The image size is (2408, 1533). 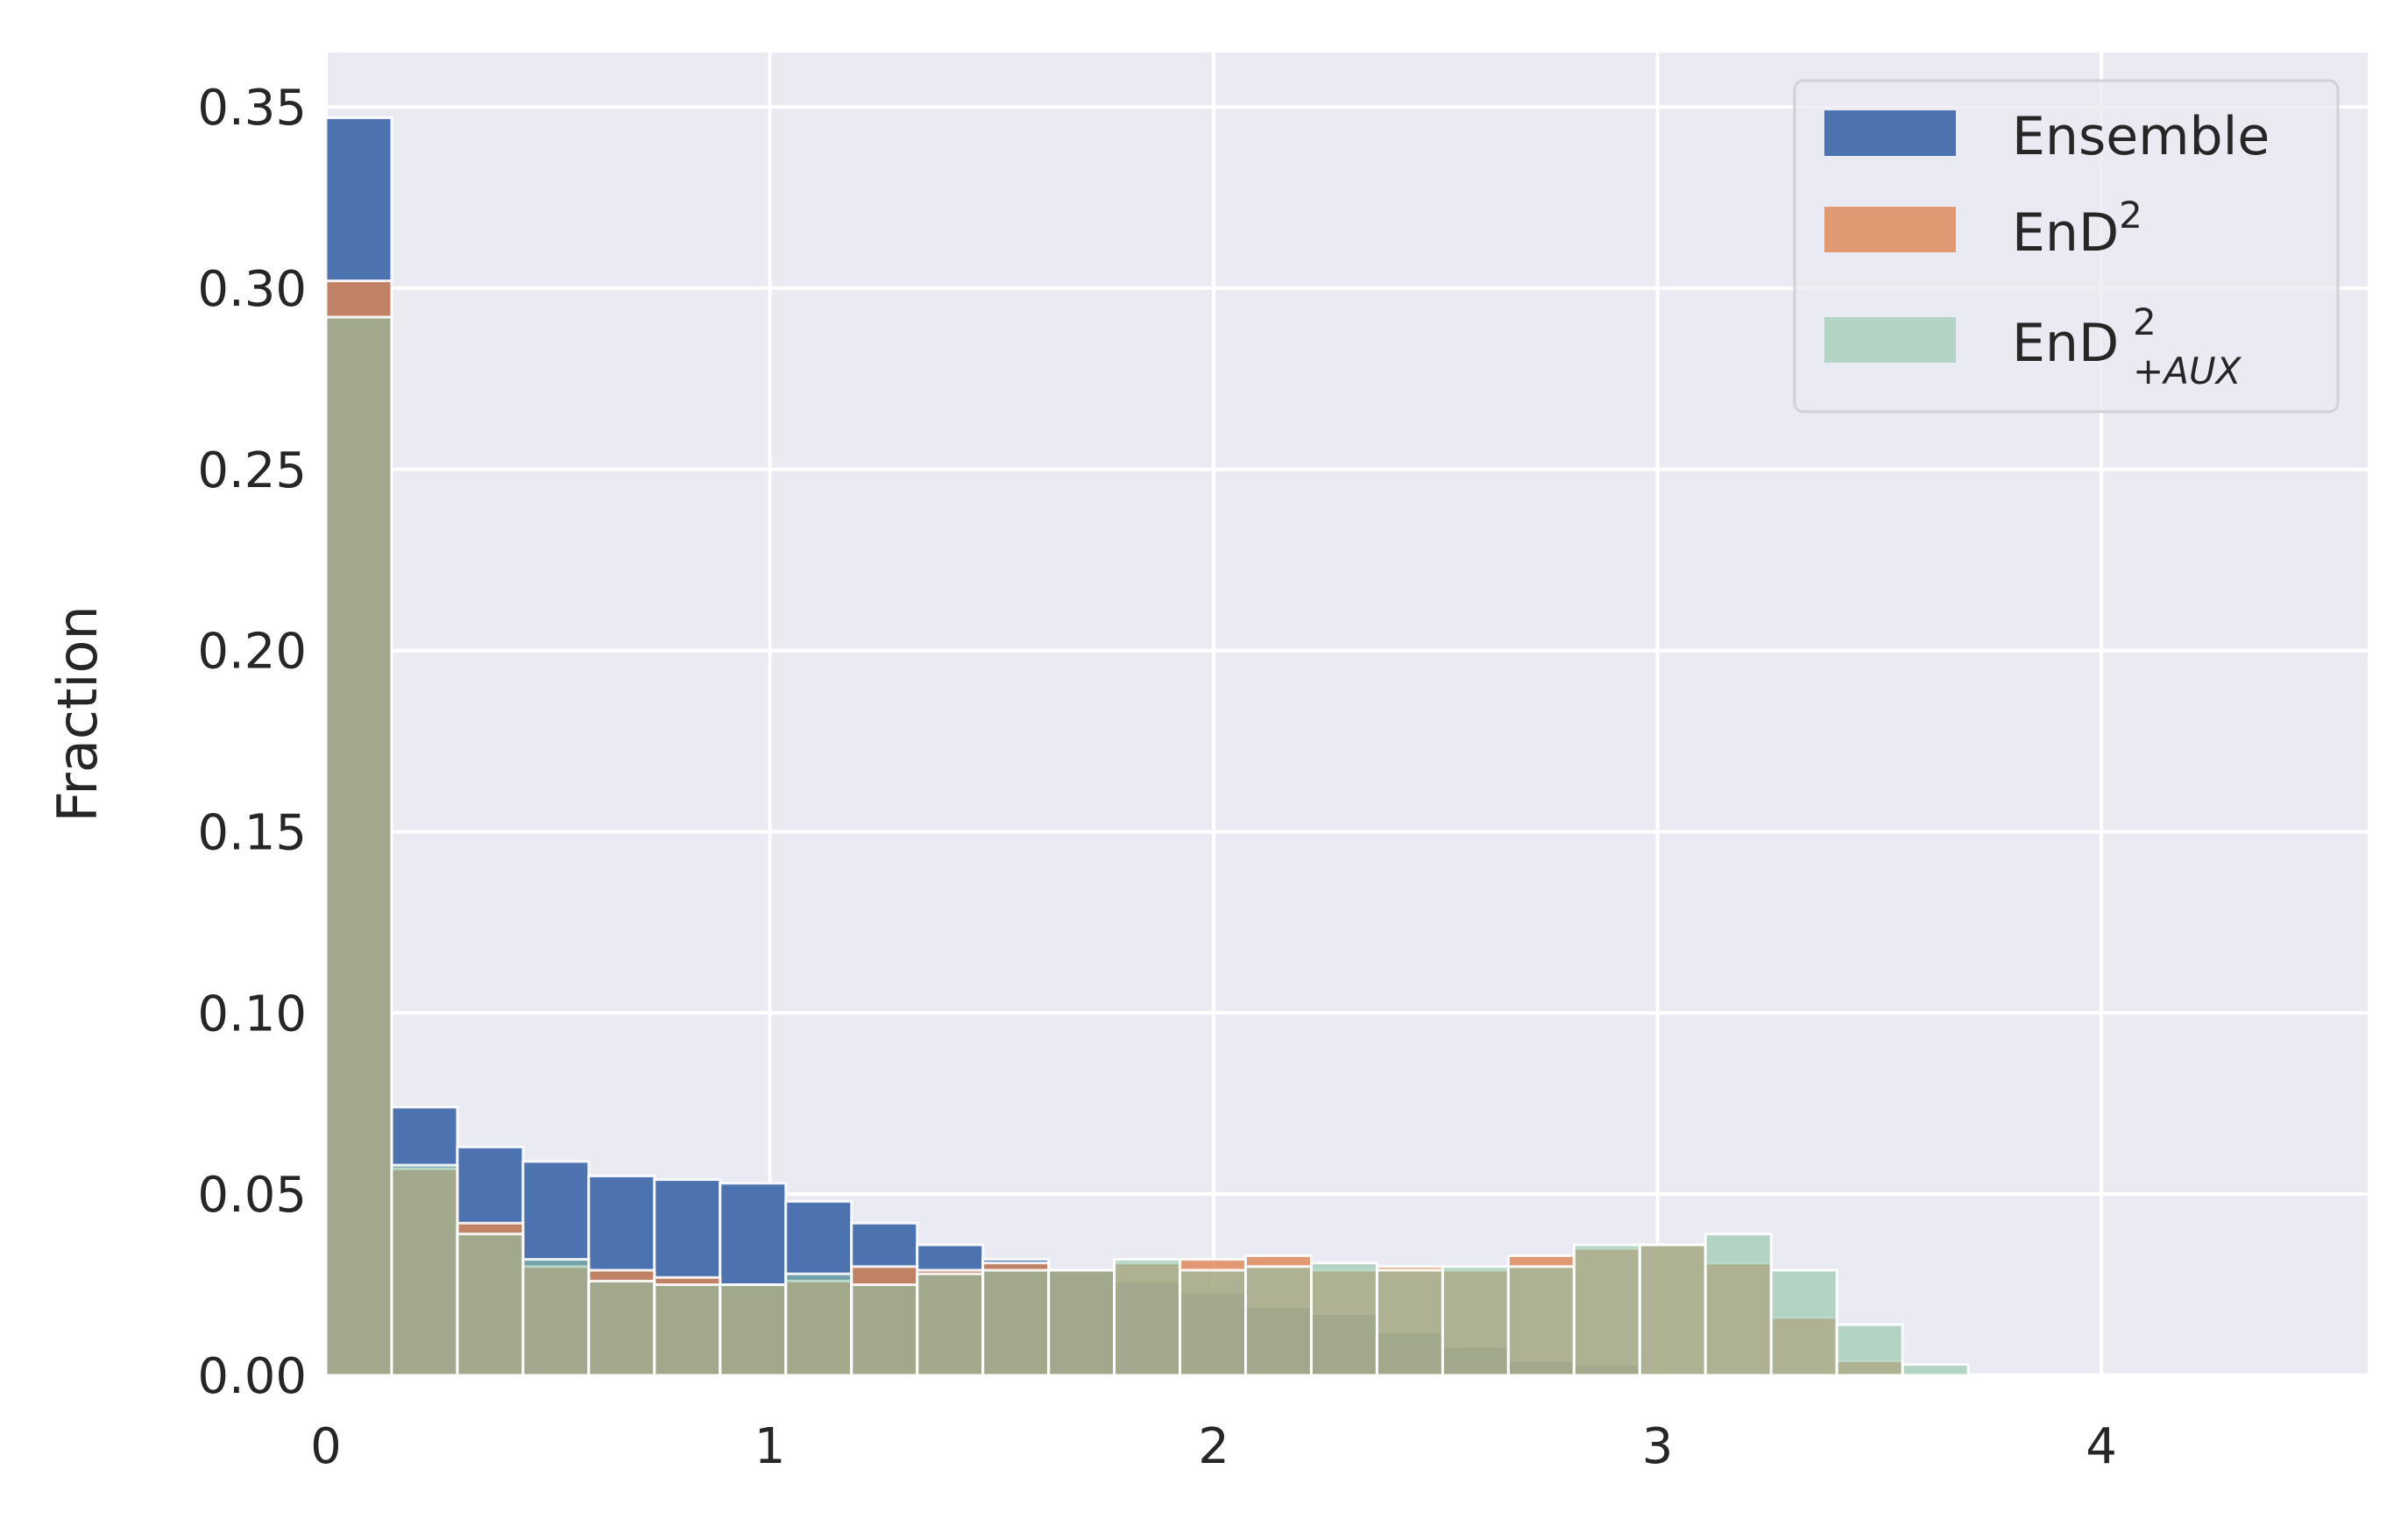 What do you see at coordinates (1658, 1447) in the screenshot?
I see `x-tick-label-3: 3` at bounding box center [1658, 1447].